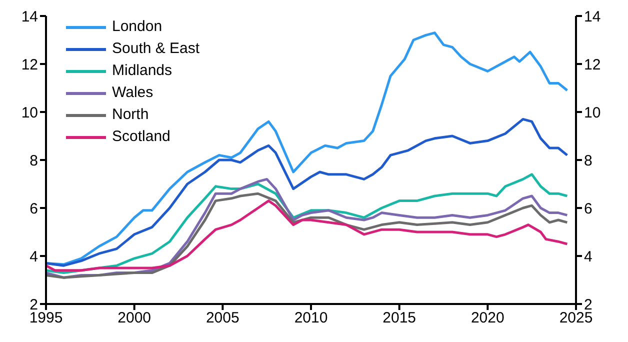 The width and height of the screenshot is (628, 342). What do you see at coordinates (135, 318) in the screenshot?
I see `x-tick-label: 2000` at bounding box center [135, 318].